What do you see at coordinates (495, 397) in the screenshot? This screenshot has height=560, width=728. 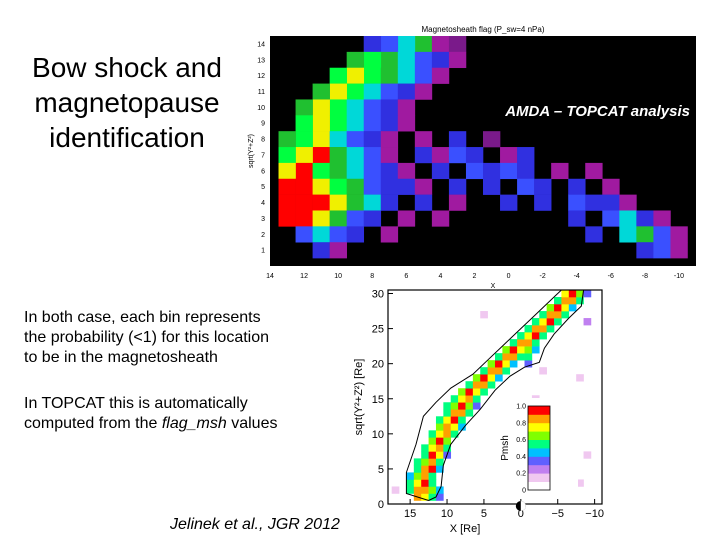 I see `plot-frame` at bounding box center [495, 397].